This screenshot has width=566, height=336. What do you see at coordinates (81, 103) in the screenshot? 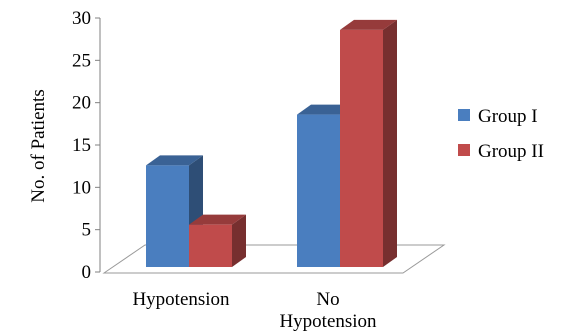
I see `y-tick-label: 20` at bounding box center [81, 103].